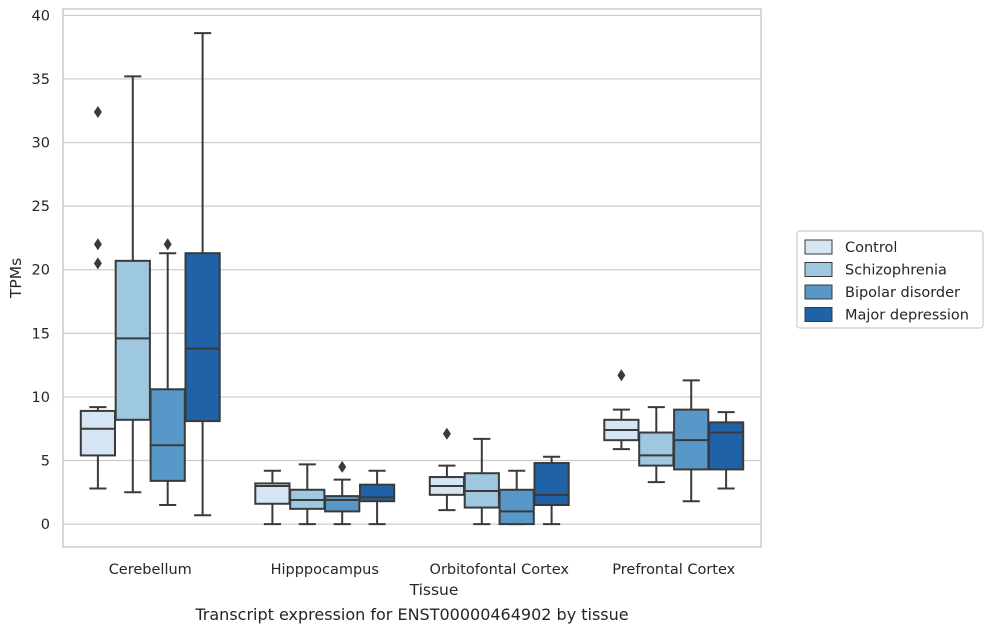  What do you see at coordinates (500, 570) in the screenshot?
I see `x-tick-label: Orbitofontal Cortex` at bounding box center [500, 570].